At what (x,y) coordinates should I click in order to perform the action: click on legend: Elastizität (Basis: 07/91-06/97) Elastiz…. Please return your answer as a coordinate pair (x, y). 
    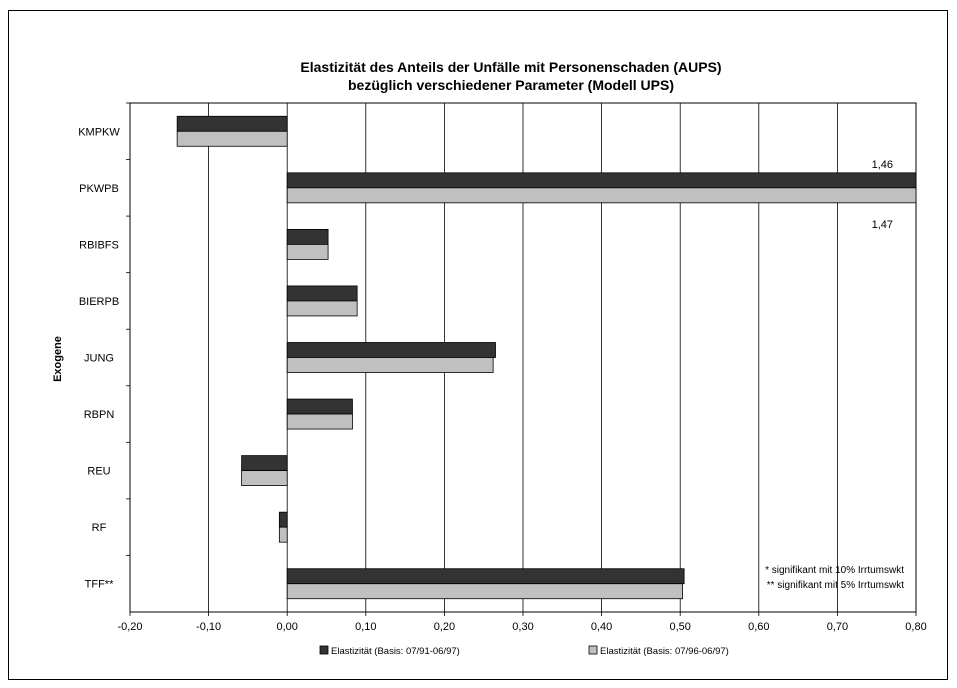
    Looking at the image, I should click on (524, 651).